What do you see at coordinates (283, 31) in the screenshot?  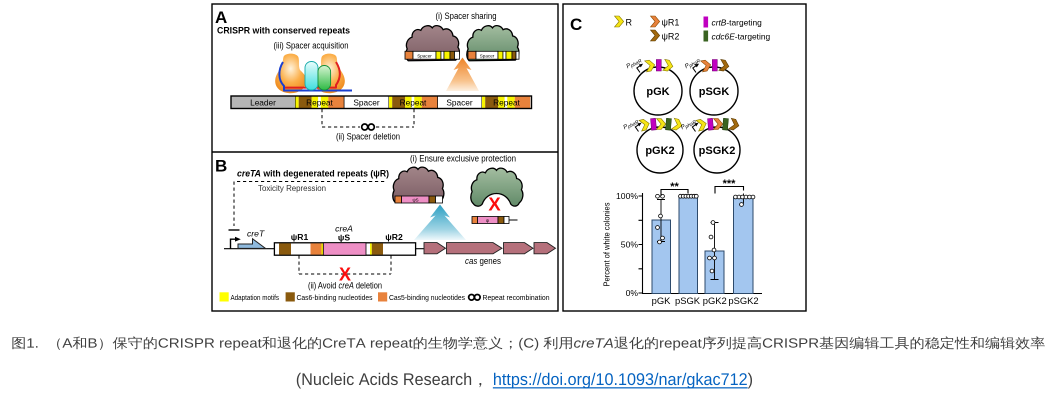 I see `svg-text: CRISPR with conserved repeats` at bounding box center [283, 31].